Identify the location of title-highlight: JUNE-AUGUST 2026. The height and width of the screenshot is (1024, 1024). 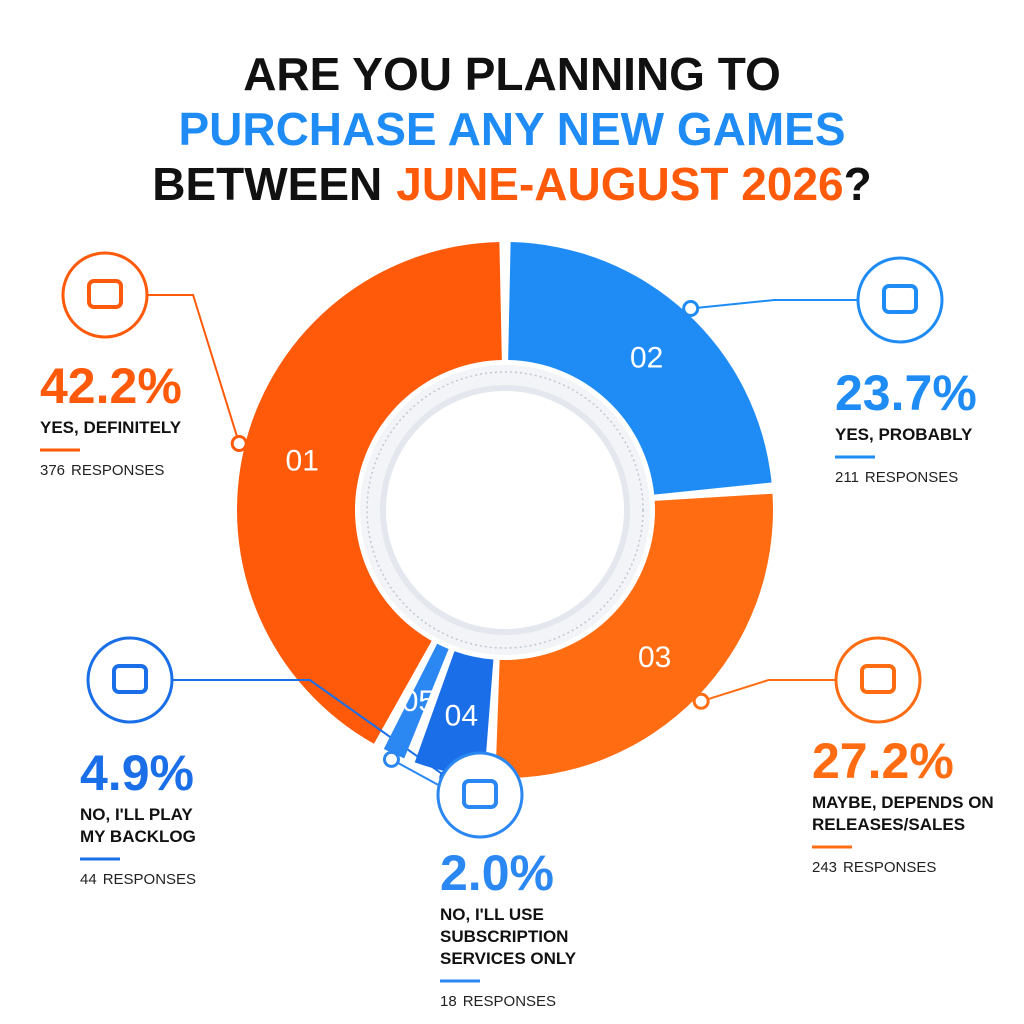
(619, 184).